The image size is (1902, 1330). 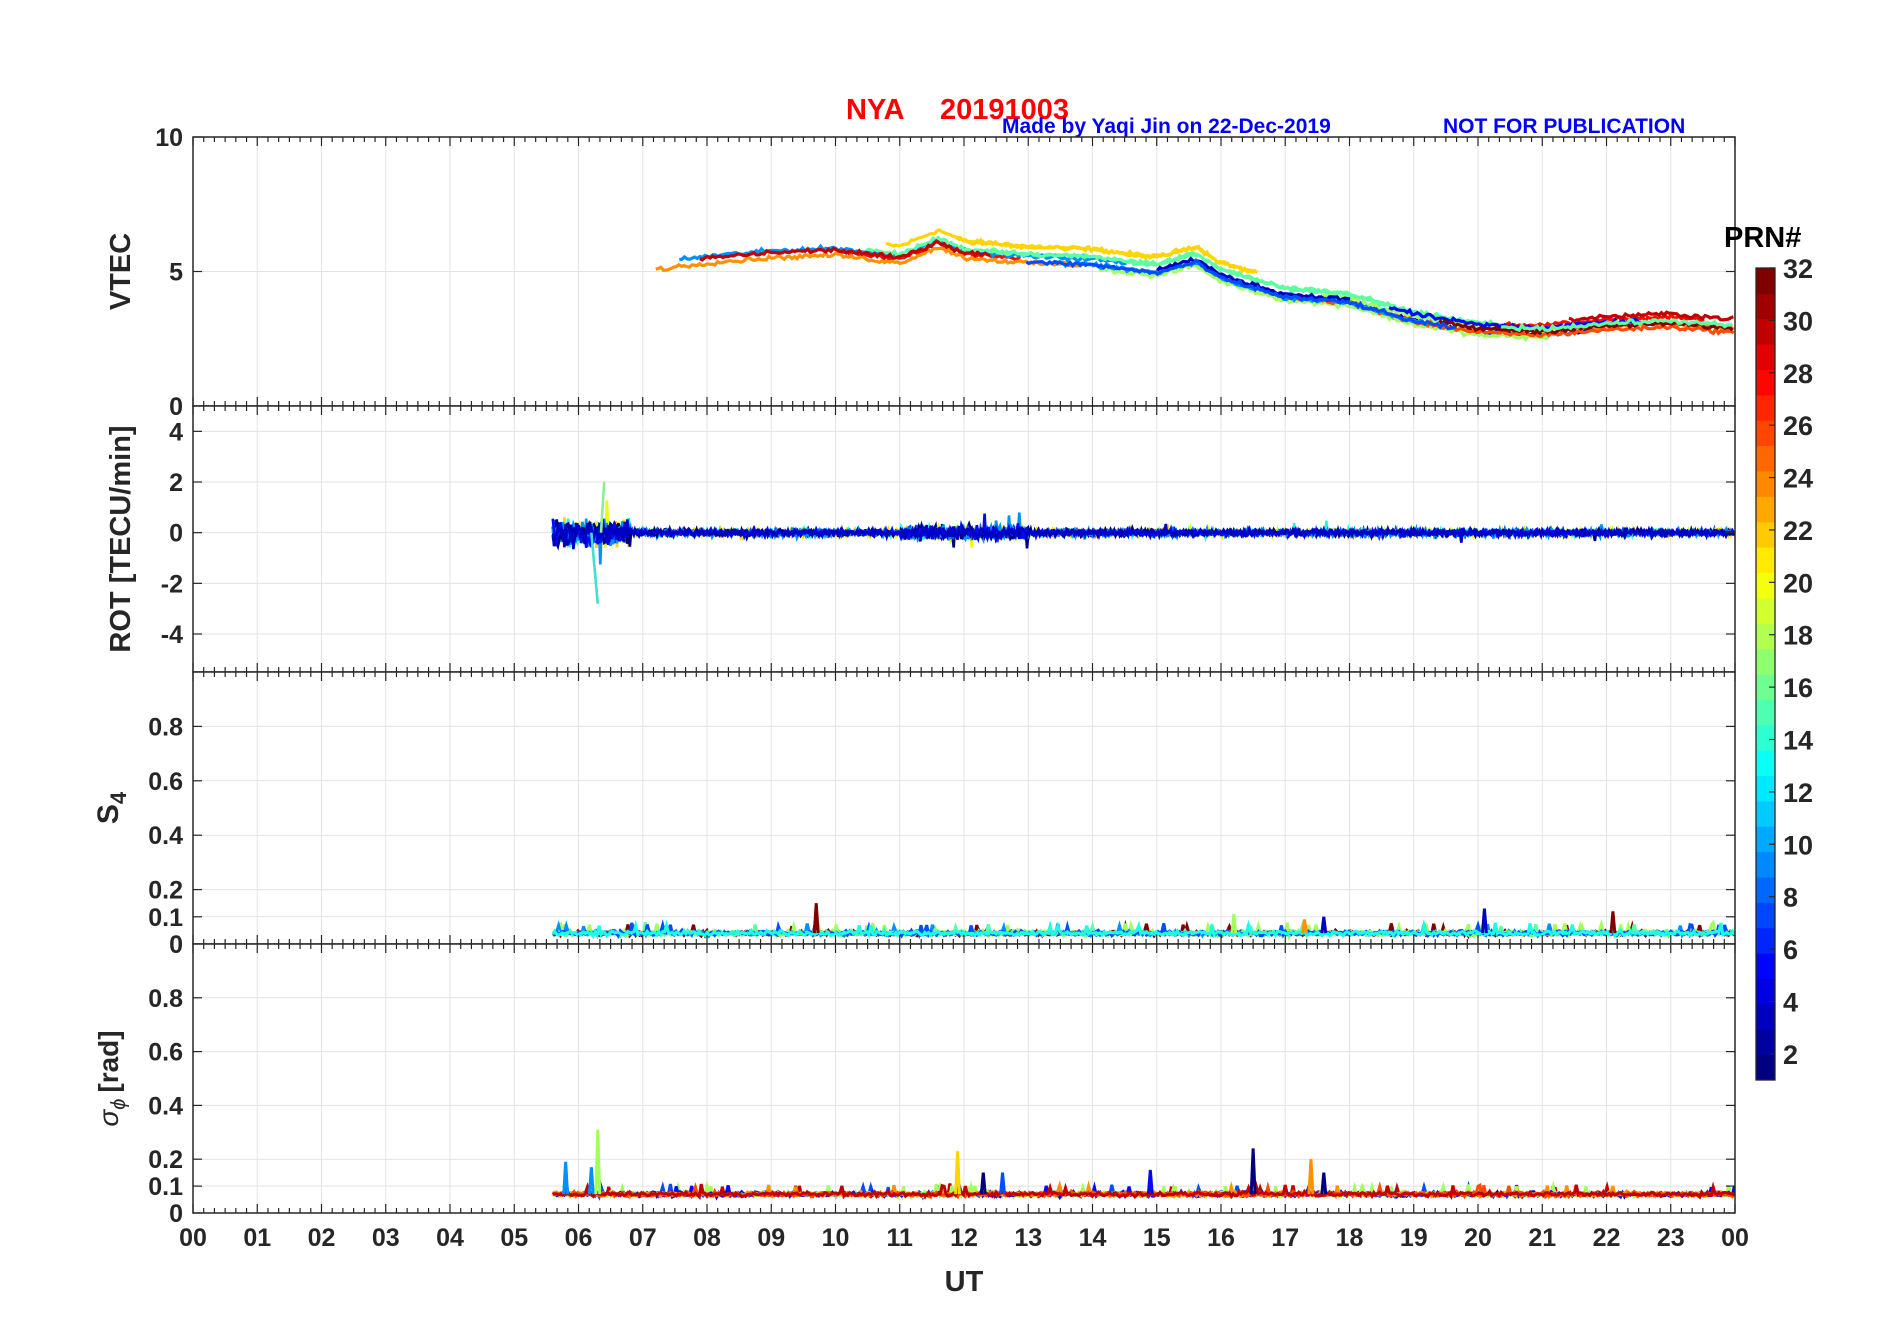 I want to click on colorbar-tick-label: 20, so click(x=1798, y=583).